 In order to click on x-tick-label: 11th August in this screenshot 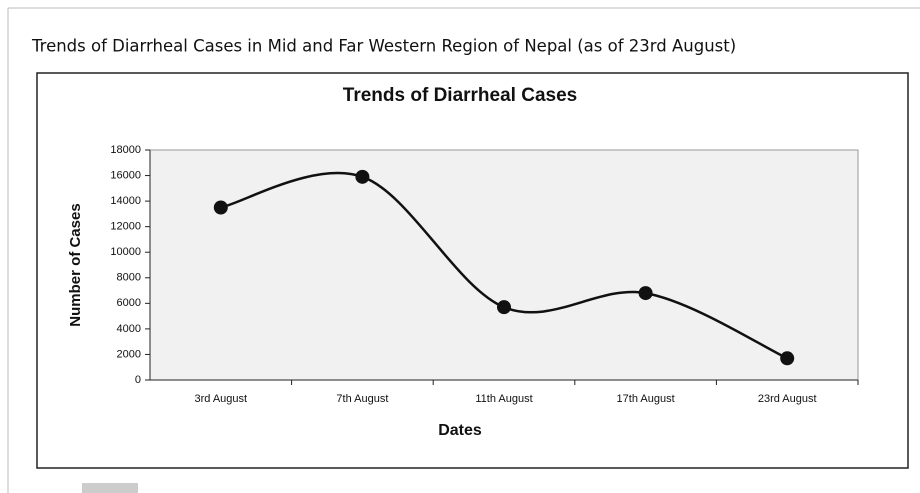, I will do `click(503, 399)`.